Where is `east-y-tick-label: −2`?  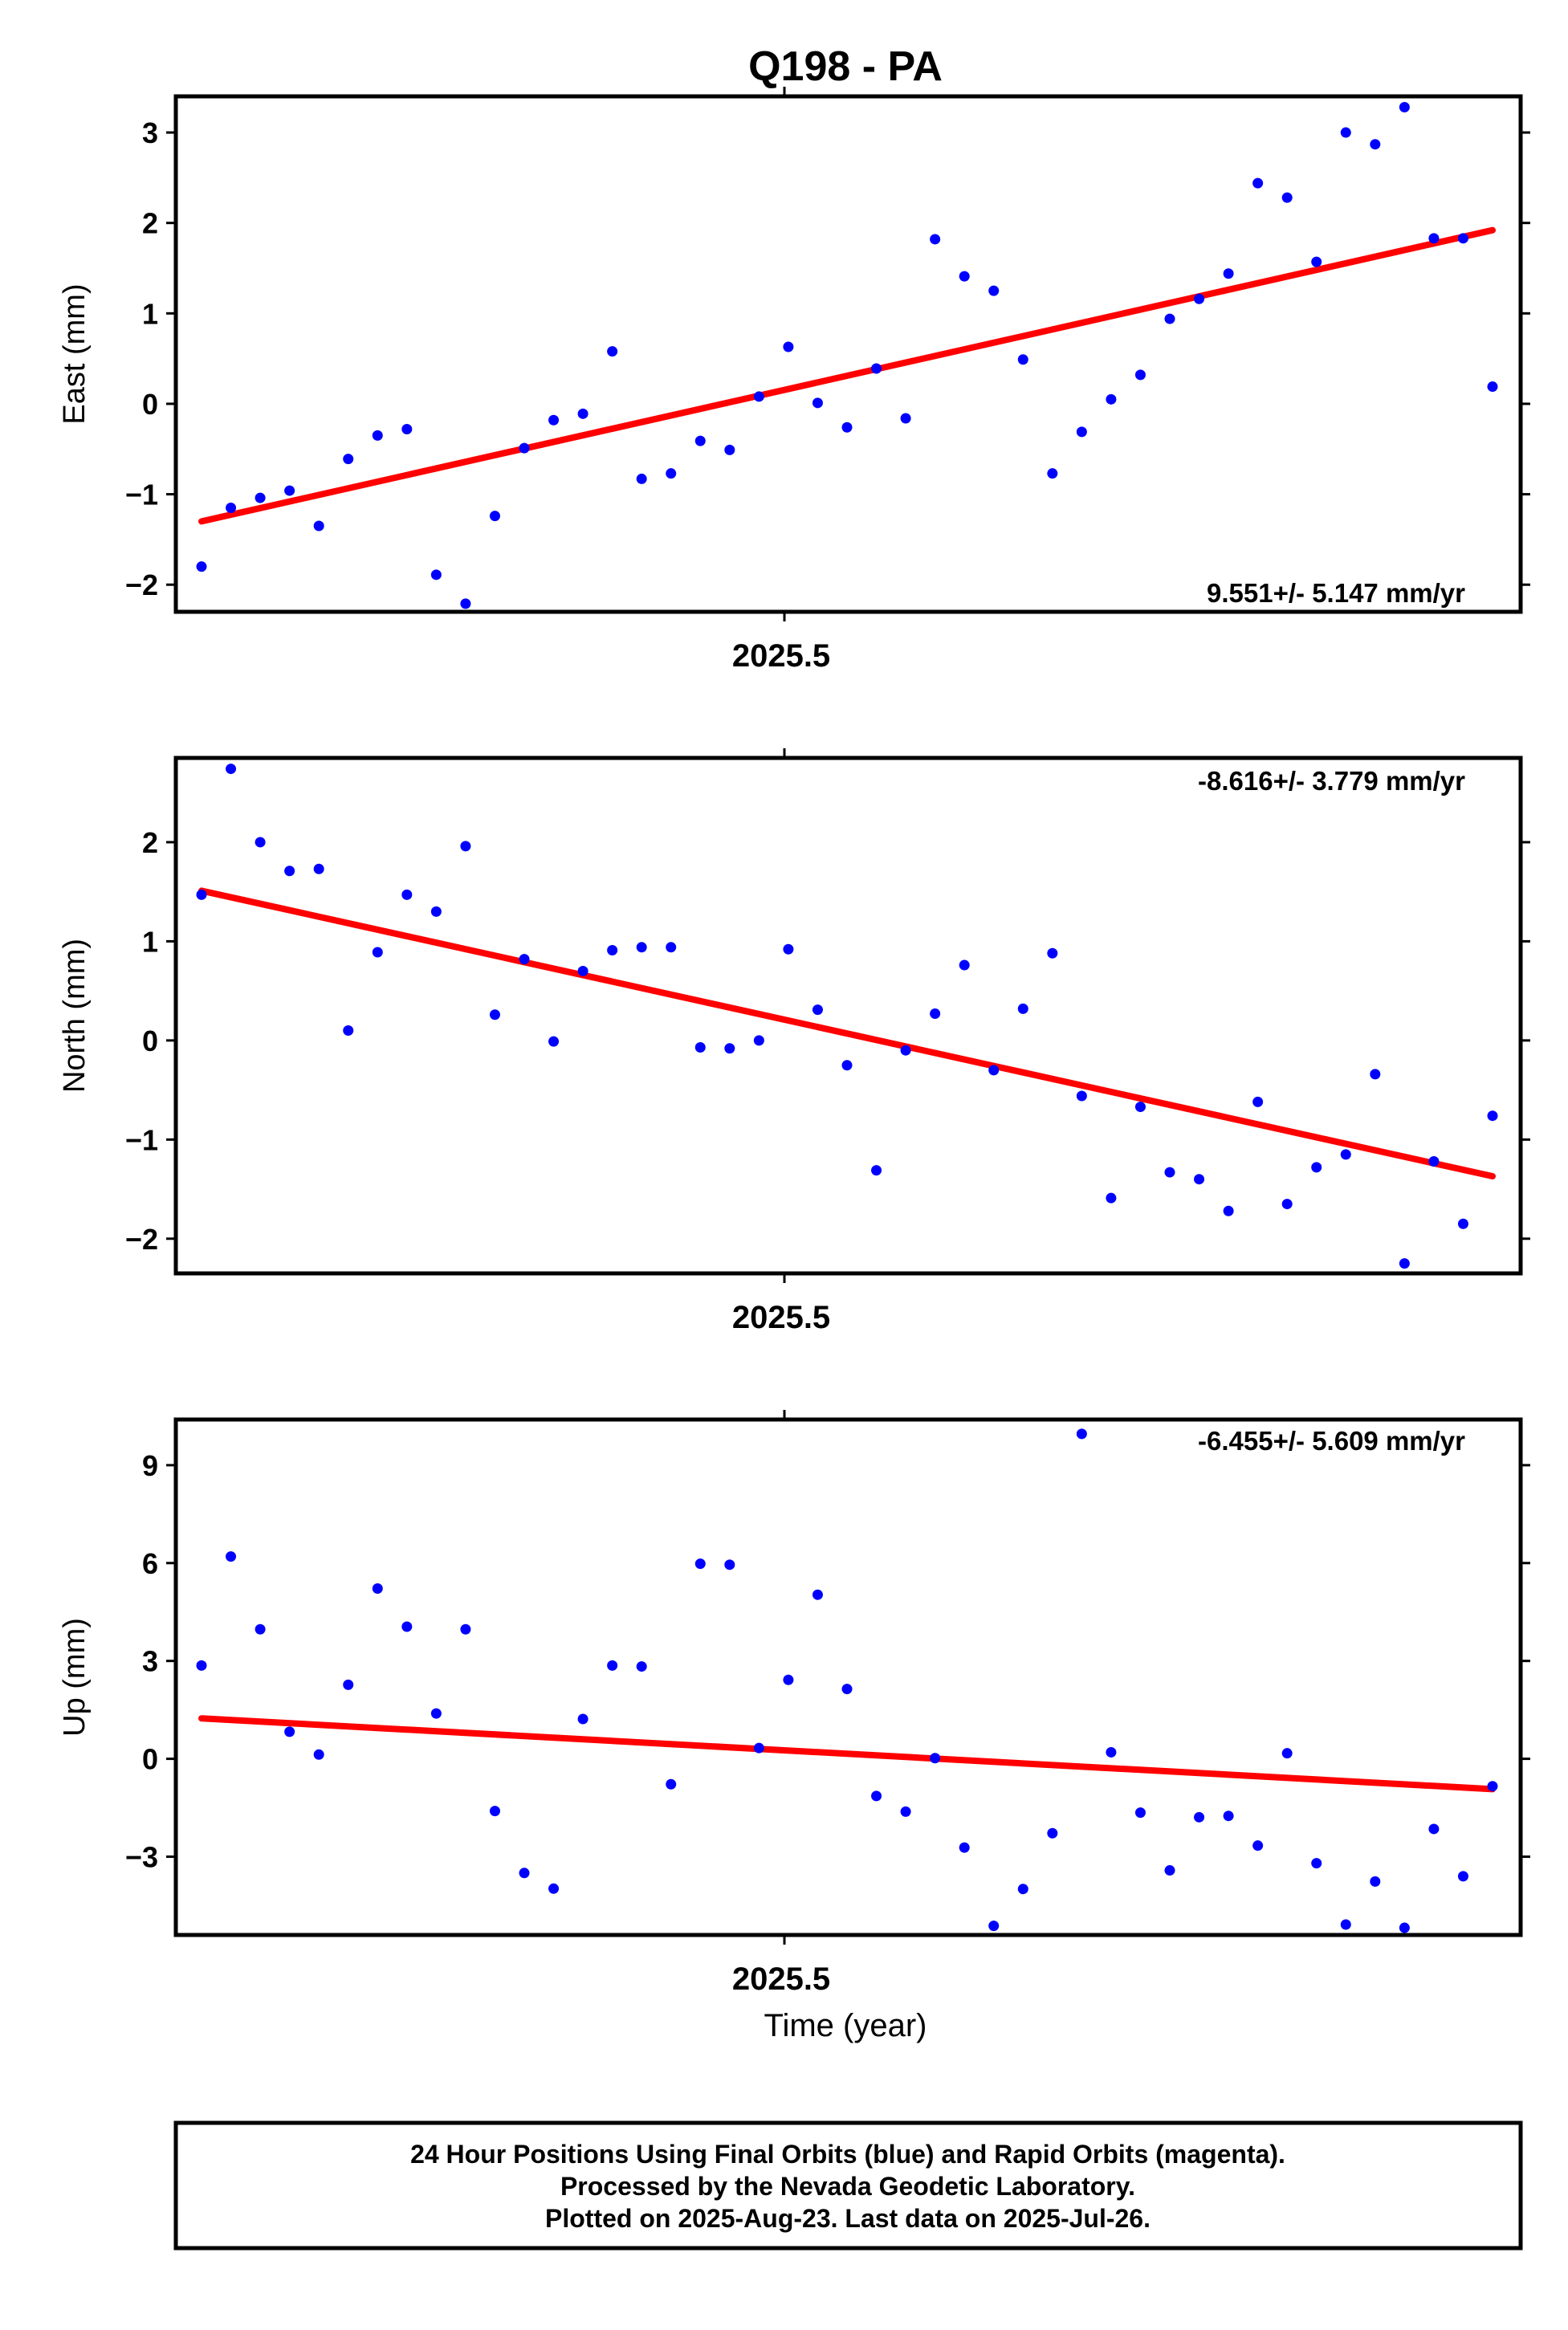 east-y-tick-label: −2 is located at coordinates (141, 584).